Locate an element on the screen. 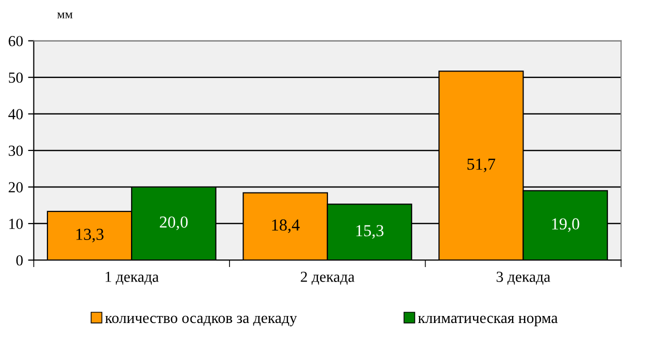 Image resolution: width=649 pixels, height=340 pixels. y-tick-label: 30 is located at coordinates (15, 151).